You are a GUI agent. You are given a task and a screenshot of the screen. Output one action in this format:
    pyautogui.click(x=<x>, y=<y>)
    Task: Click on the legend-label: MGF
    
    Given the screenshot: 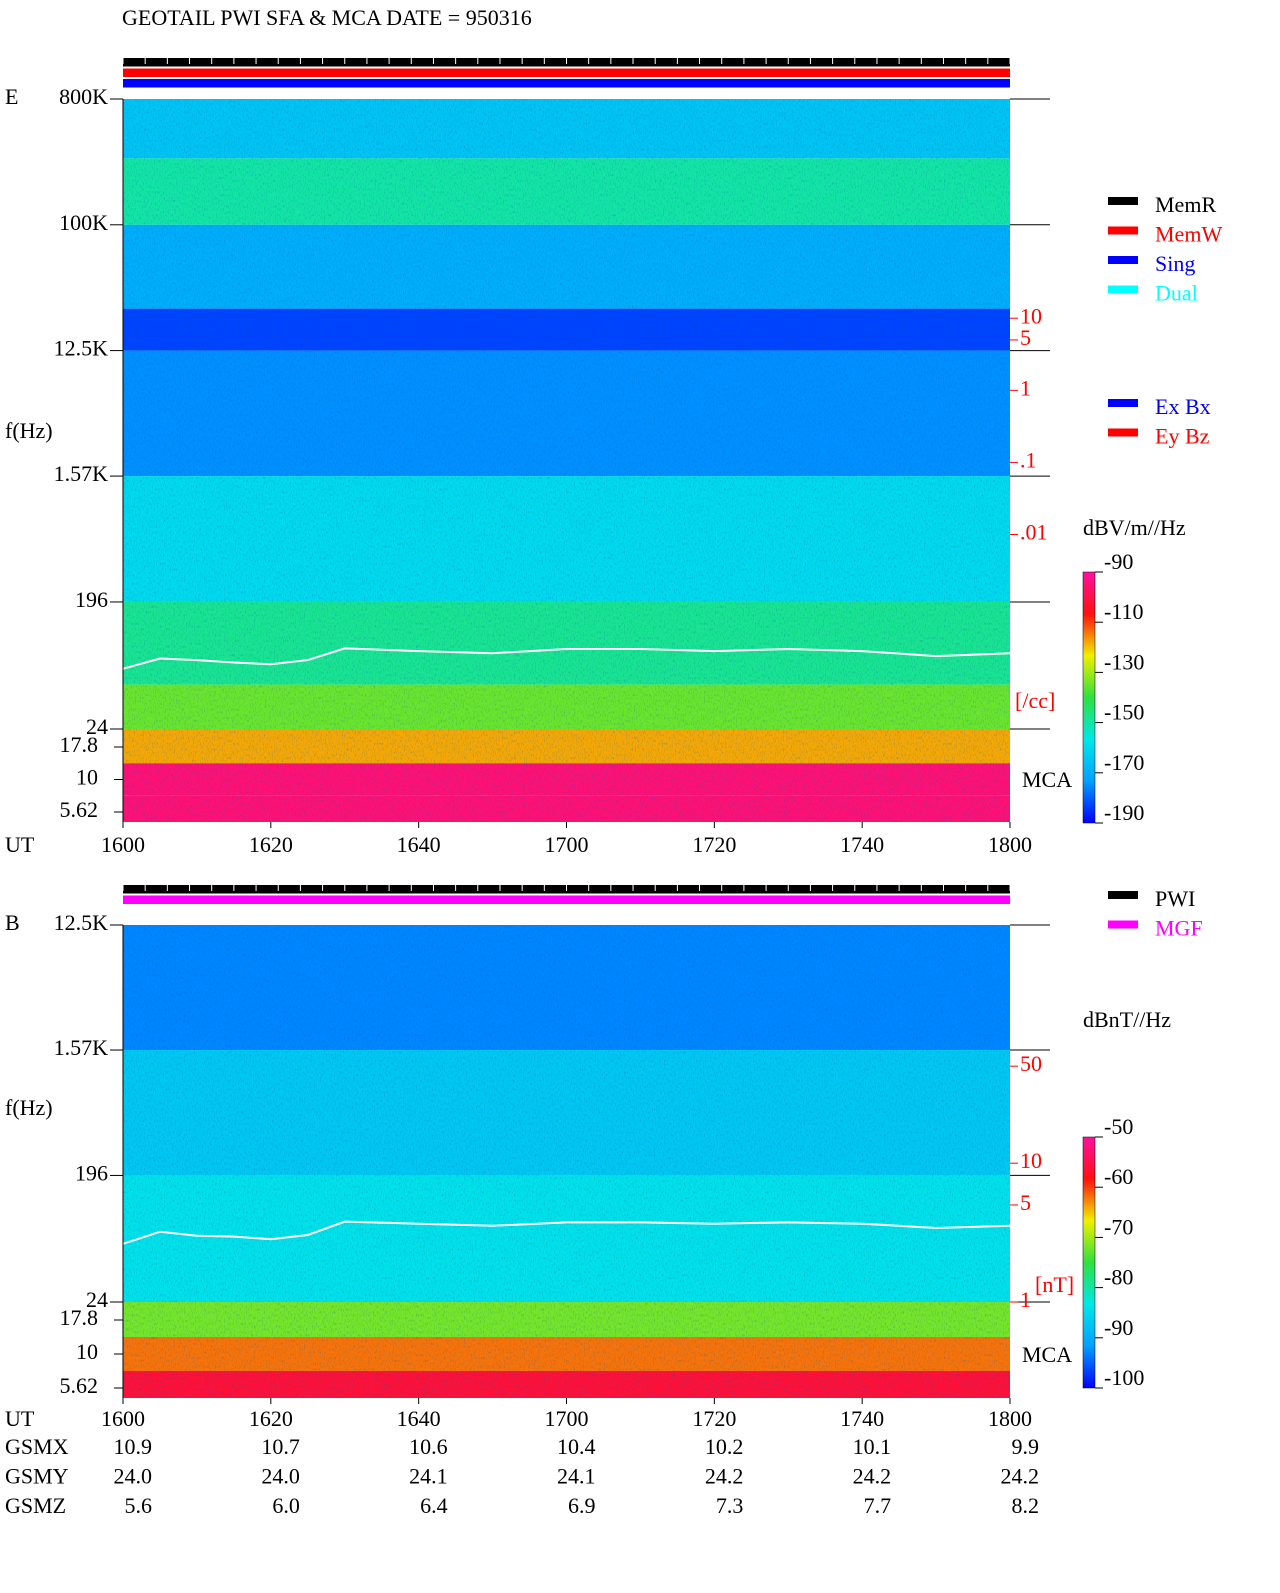 What is the action you would take?
    pyautogui.click(x=1179, y=928)
    